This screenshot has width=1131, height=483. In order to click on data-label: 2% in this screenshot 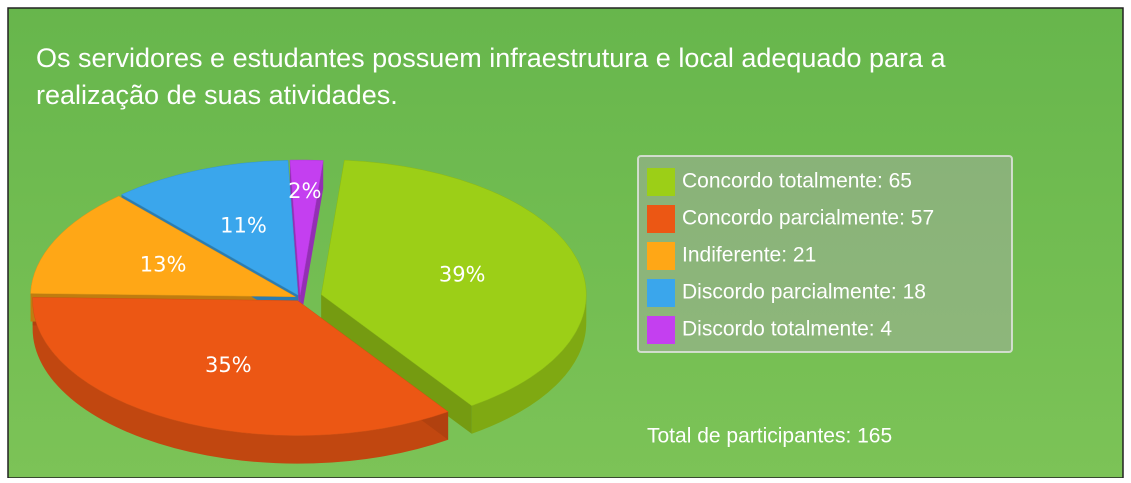, I will do `click(304, 191)`.